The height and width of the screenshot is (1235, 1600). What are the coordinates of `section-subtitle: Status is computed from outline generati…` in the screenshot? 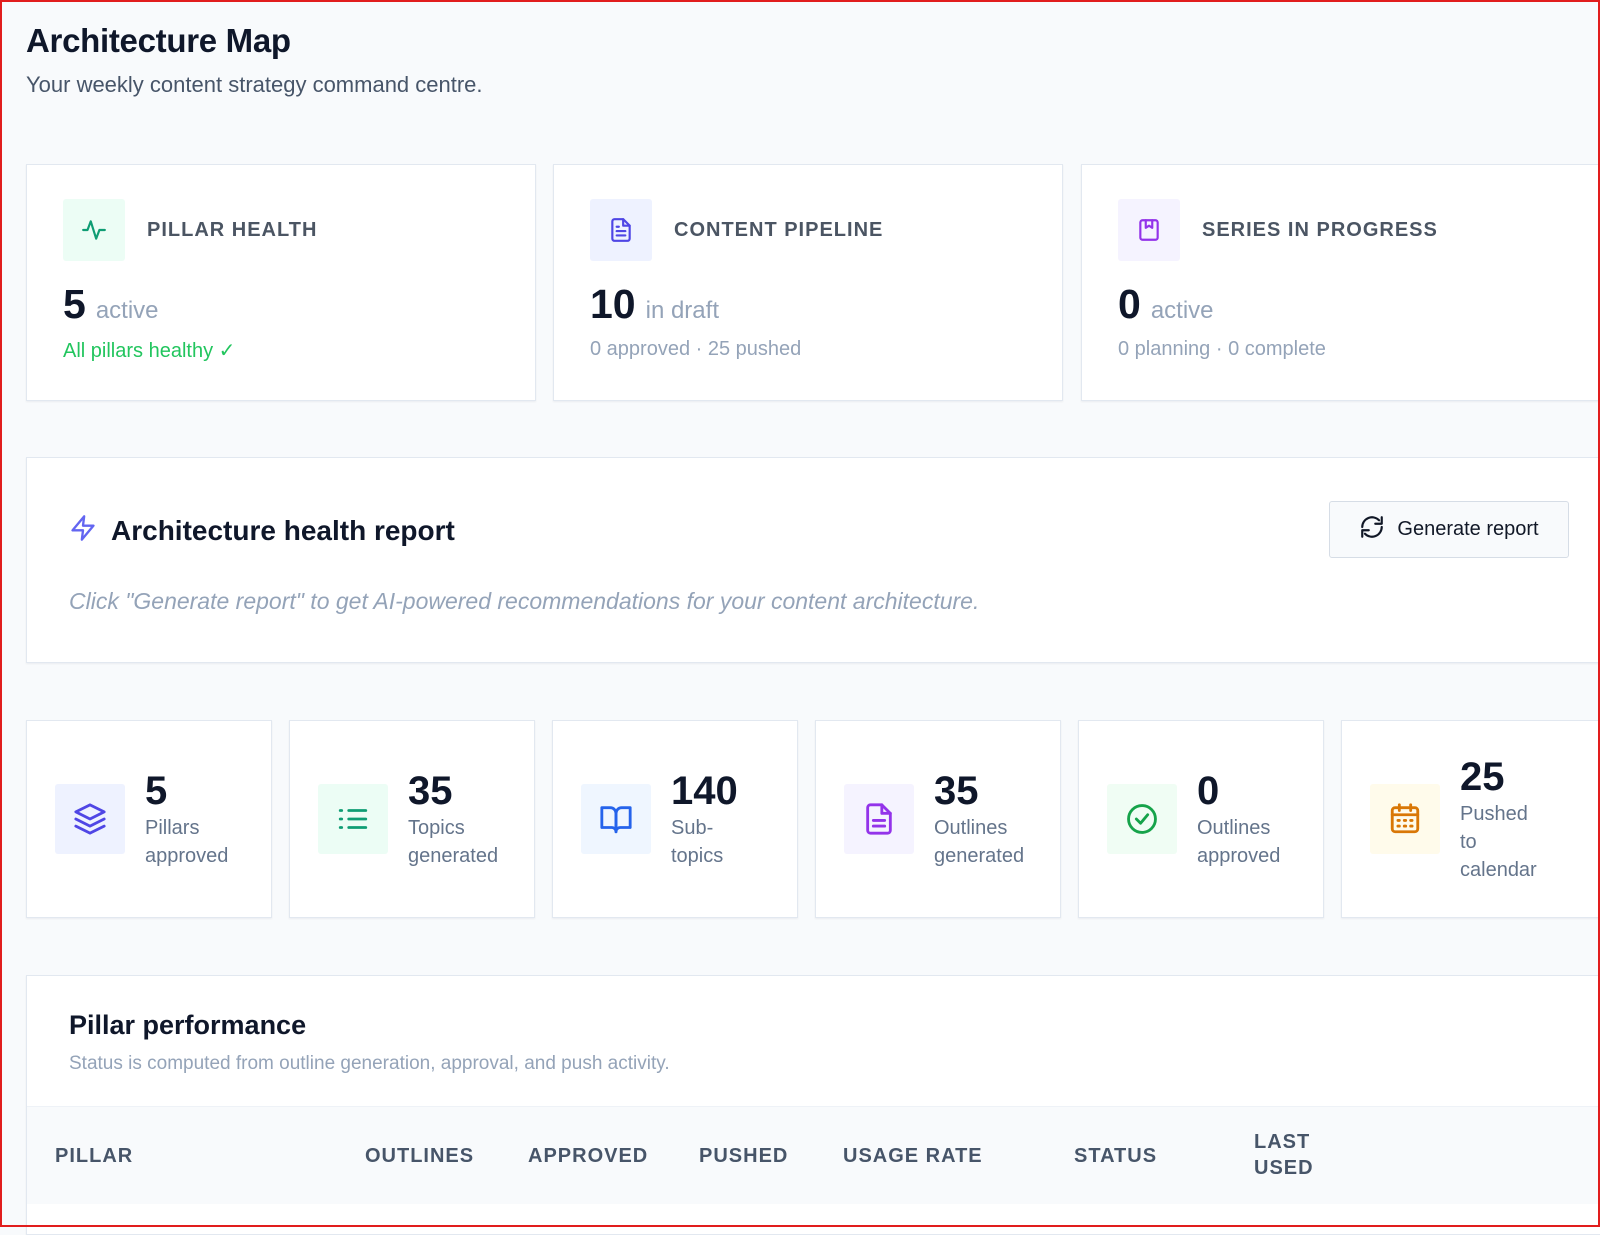 It's located at (369, 1063).